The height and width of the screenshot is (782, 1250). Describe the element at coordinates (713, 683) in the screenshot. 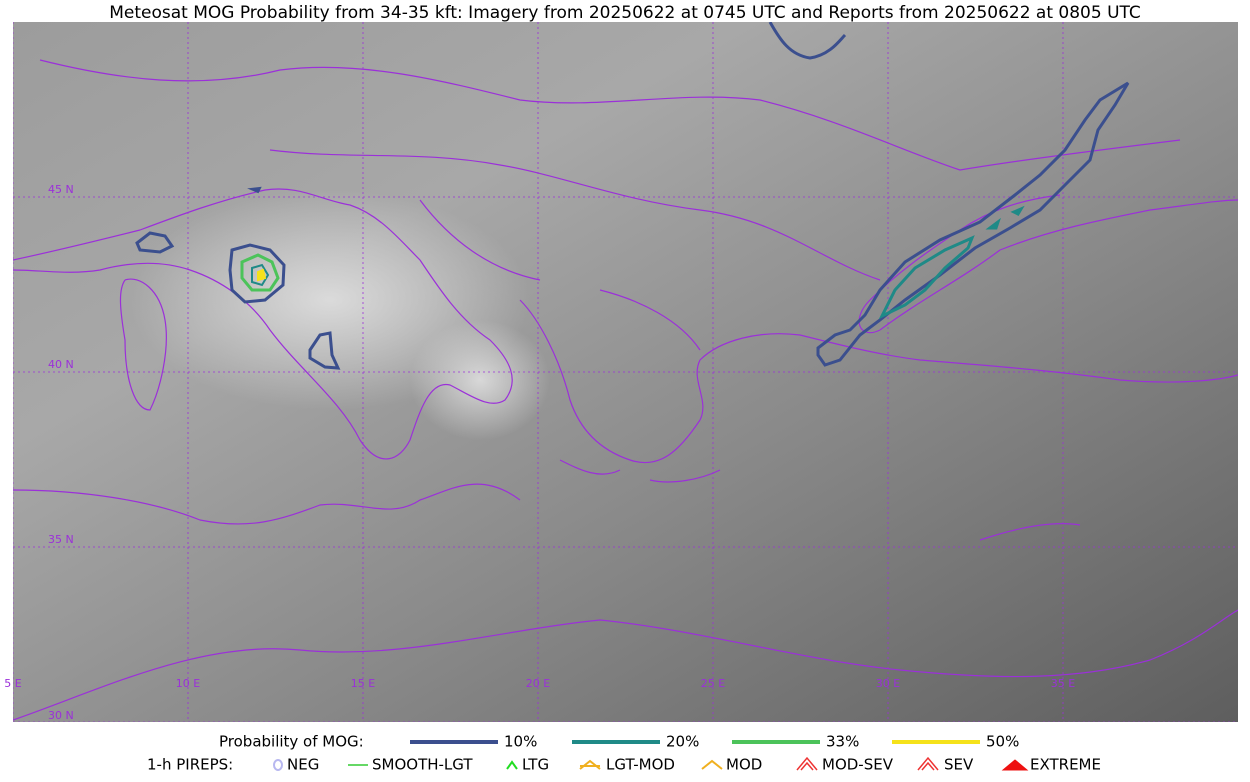

I see `lon-label: 25 E` at that location.